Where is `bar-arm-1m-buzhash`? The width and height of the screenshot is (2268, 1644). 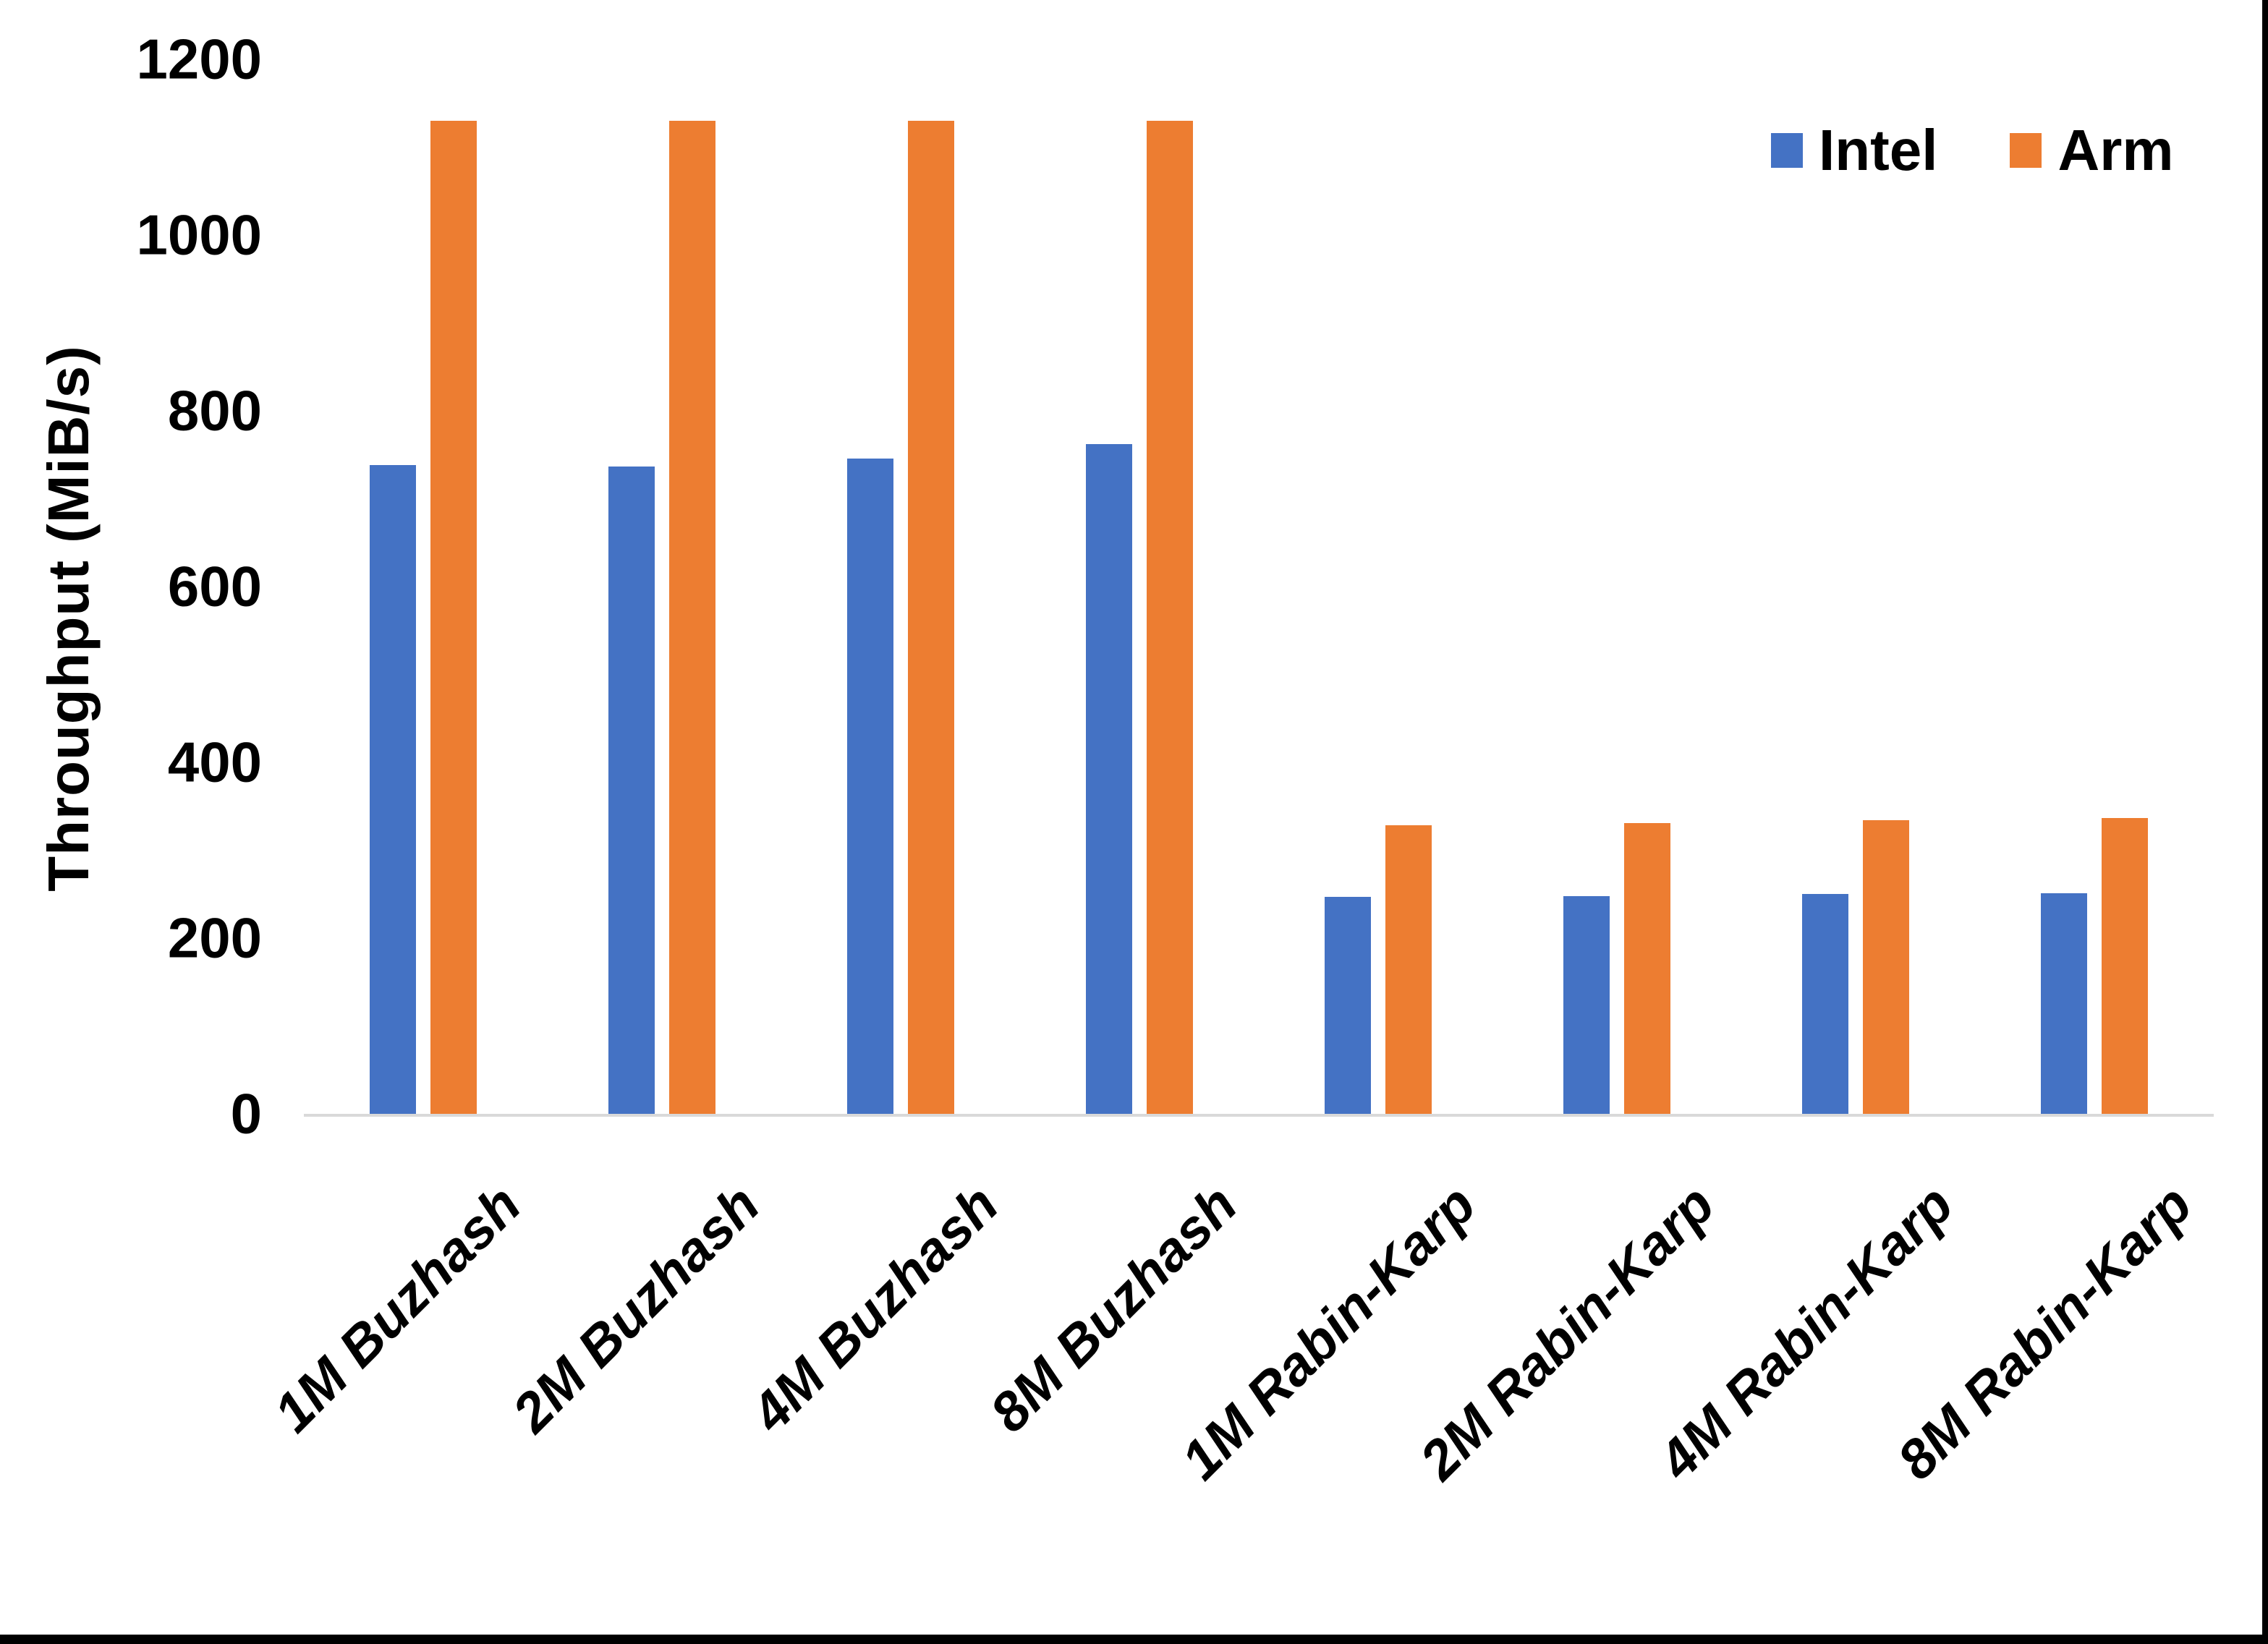
bar-arm-1m-buzhash is located at coordinates (453, 617).